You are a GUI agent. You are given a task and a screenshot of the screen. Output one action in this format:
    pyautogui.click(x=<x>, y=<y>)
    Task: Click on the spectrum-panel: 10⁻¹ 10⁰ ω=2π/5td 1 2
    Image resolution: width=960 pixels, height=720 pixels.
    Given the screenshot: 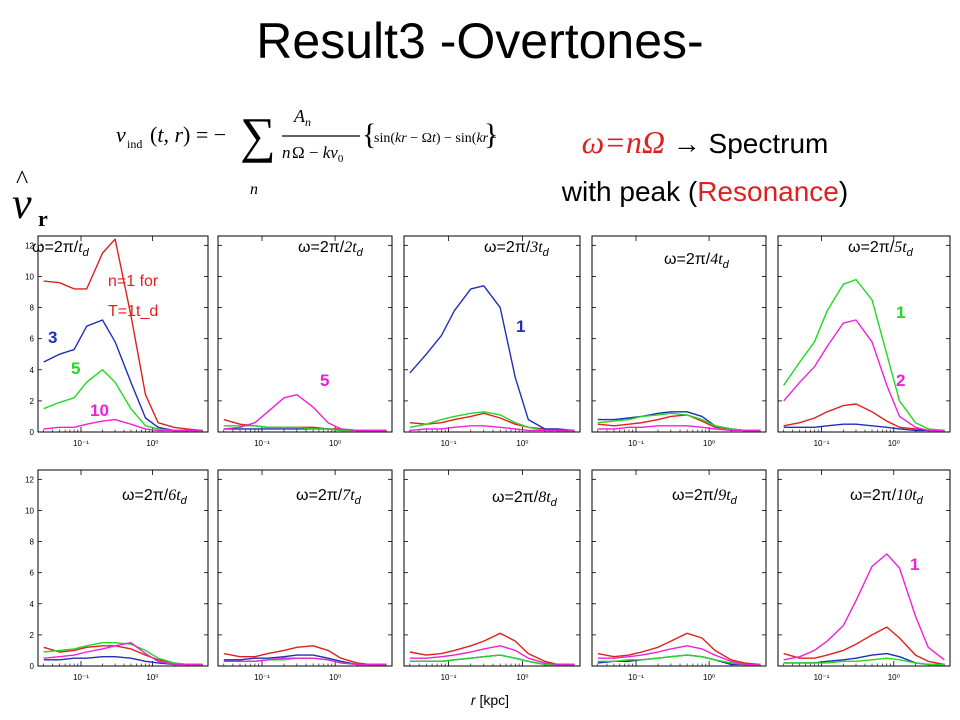 What is the action you would take?
    pyautogui.click(x=864, y=341)
    